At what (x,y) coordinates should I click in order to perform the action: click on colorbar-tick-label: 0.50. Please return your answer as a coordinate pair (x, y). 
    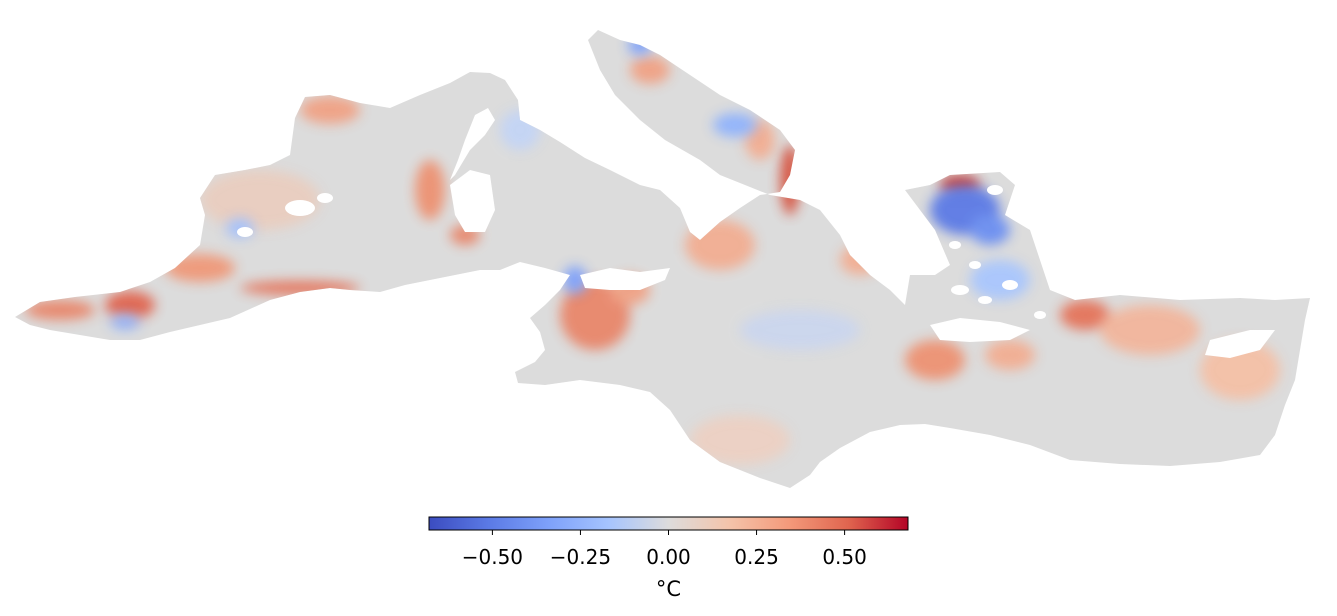
    Looking at the image, I should click on (844, 557).